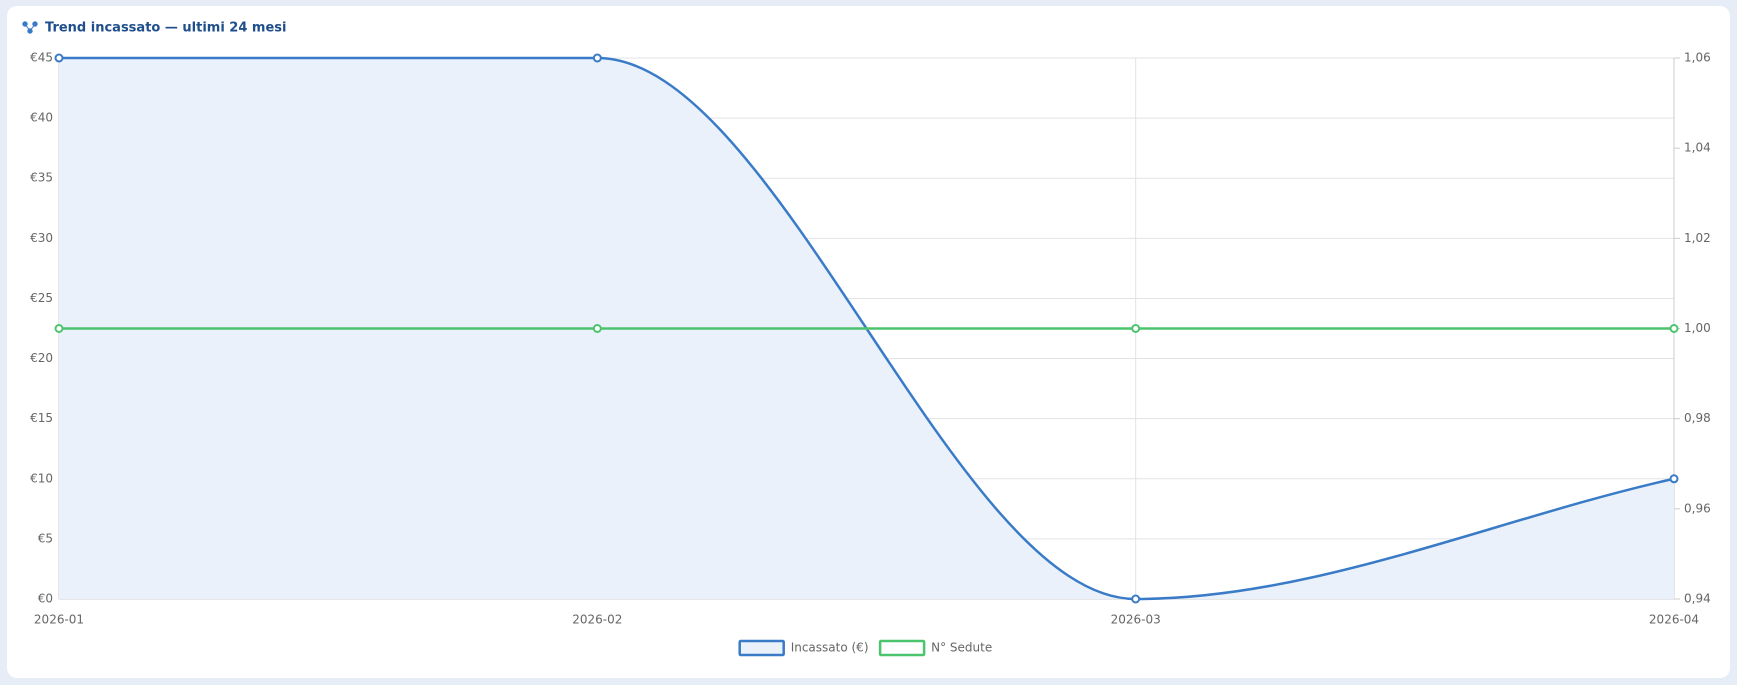 The image size is (1737, 685). What do you see at coordinates (59, 620) in the screenshot?
I see `x-tick-label: 2026-01` at bounding box center [59, 620].